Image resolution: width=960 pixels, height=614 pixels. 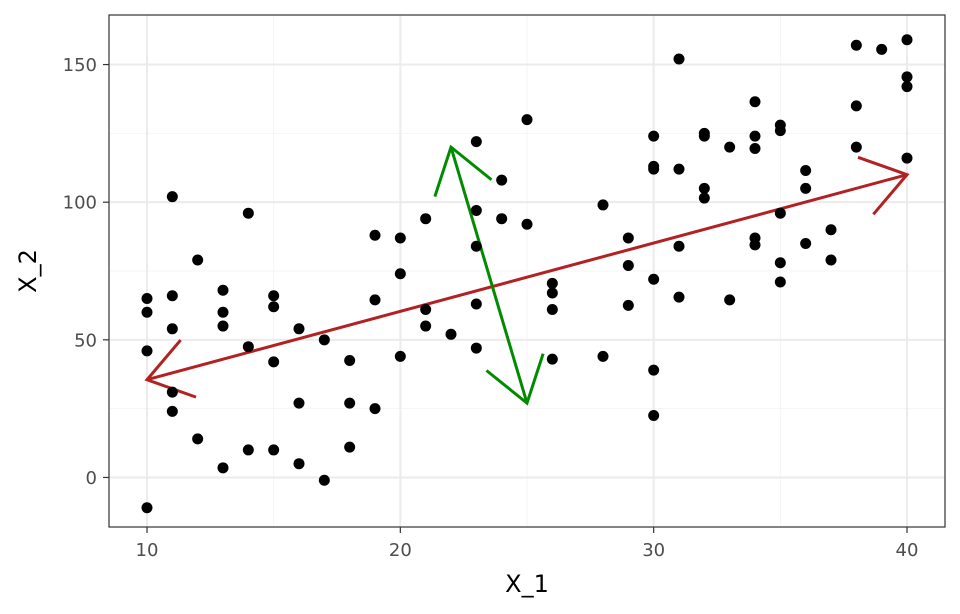 I want to click on y-tick-label: 0, so click(x=91, y=478).